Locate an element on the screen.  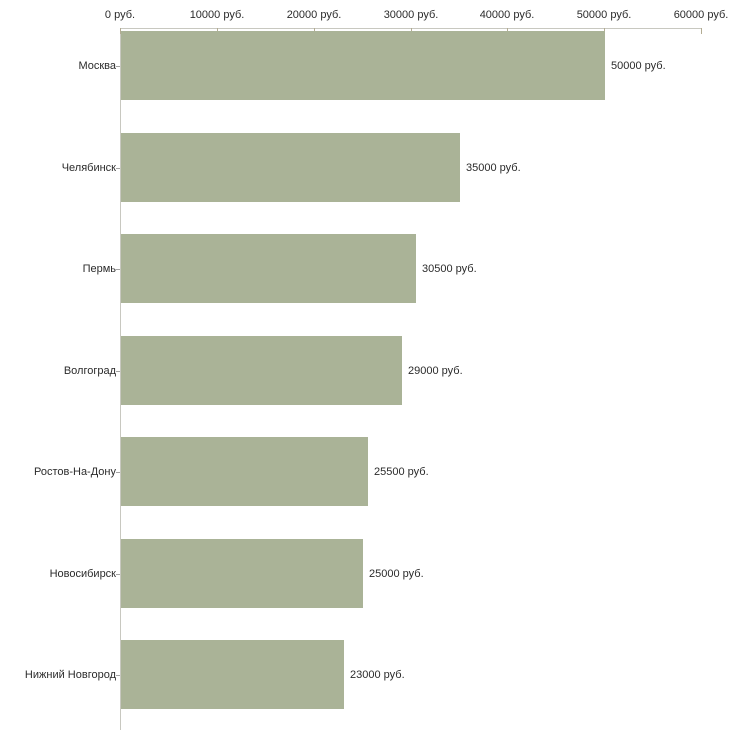
category-label: Ростов-На-Дону is located at coordinates (74, 472).